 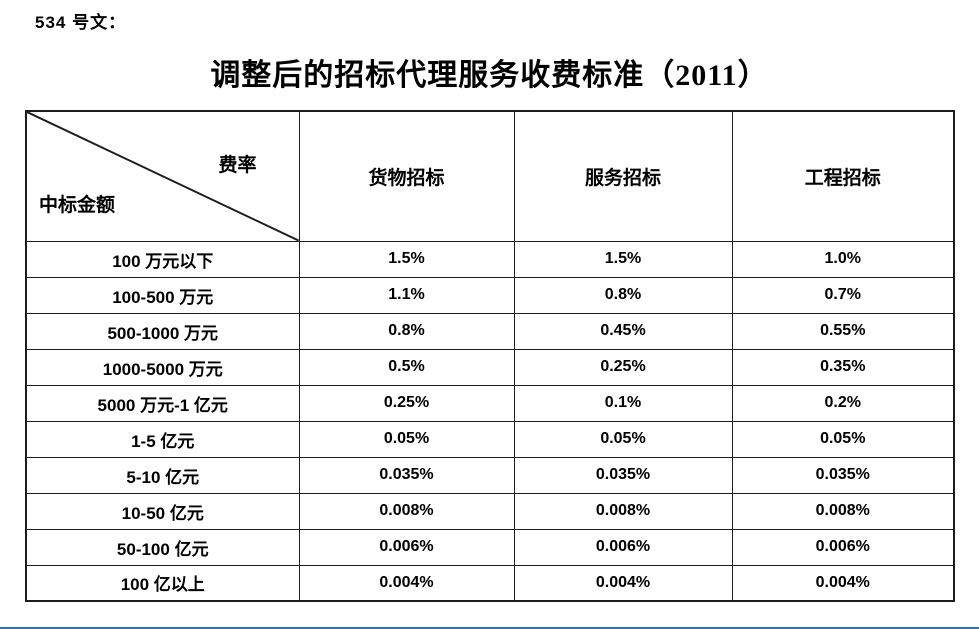 What do you see at coordinates (623, 403) in the screenshot?
I see `fee-cell-service: 0.1%` at bounding box center [623, 403].